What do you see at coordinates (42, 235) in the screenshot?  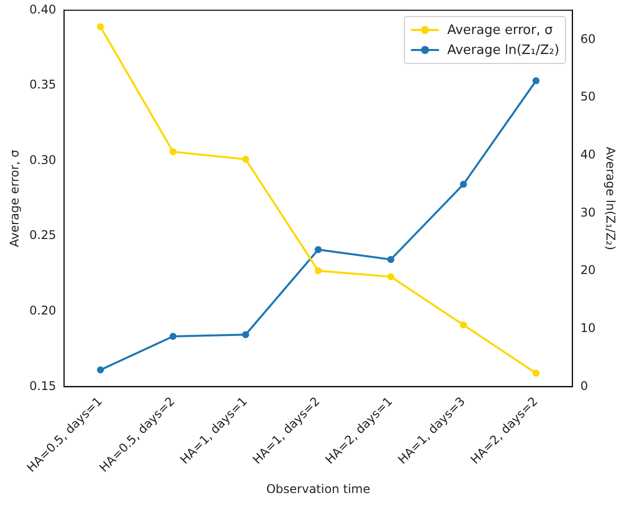 I see `y-tick-label: 0.25` at bounding box center [42, 235].